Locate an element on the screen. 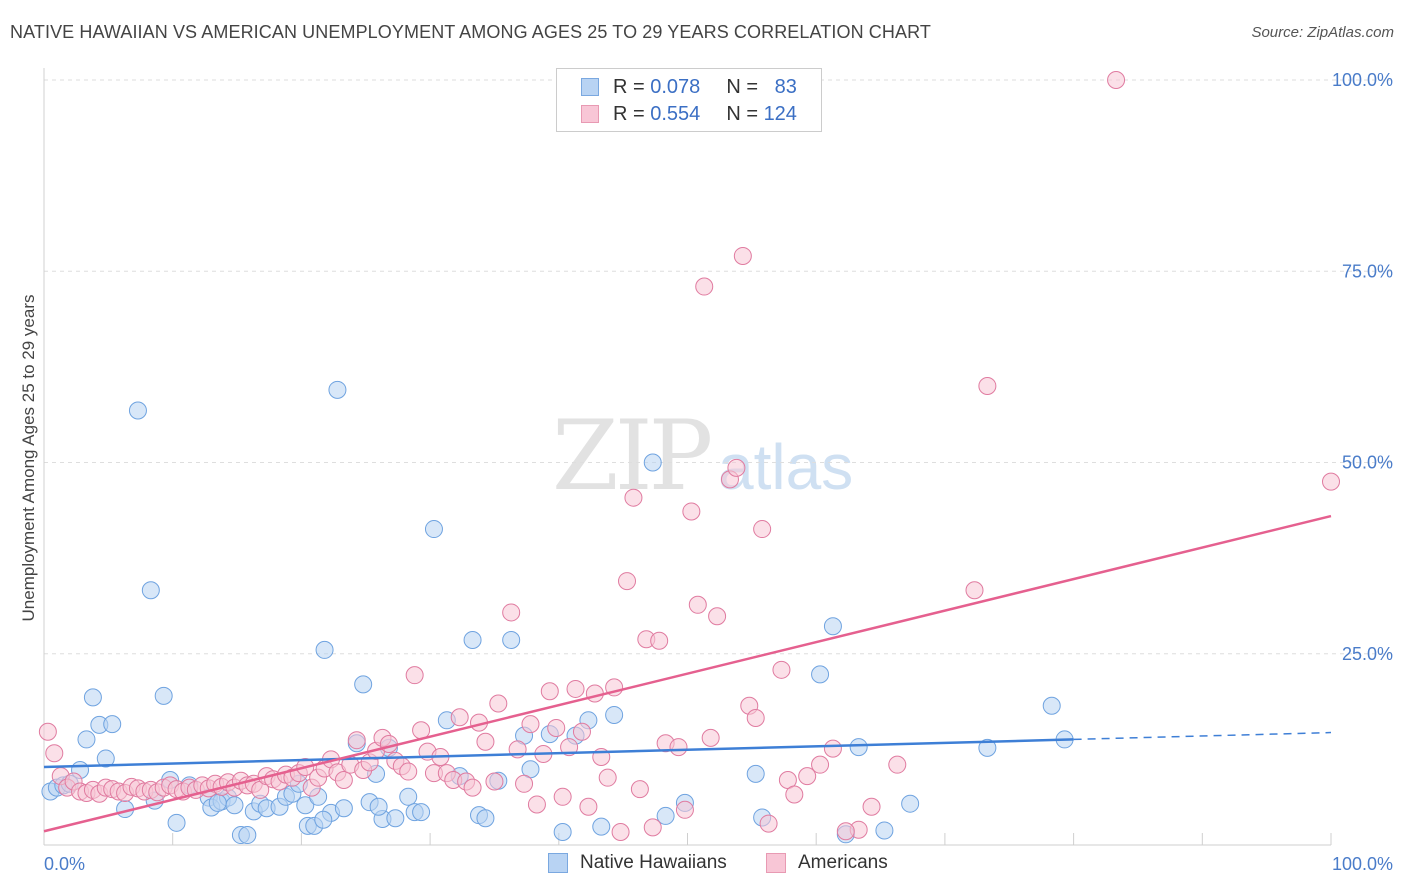 This screenshot has width=1406, height=892. legend-row-native-hawaiians: R = 0.078 N = 83 is located at coordinates (689, 87).